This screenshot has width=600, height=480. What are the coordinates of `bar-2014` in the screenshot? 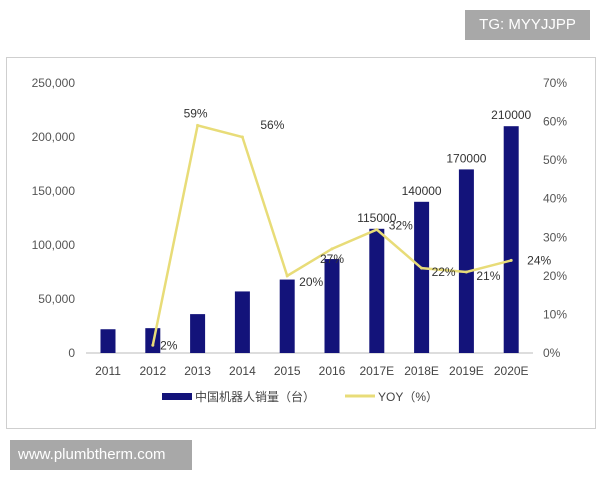 It's located at (242, 322).